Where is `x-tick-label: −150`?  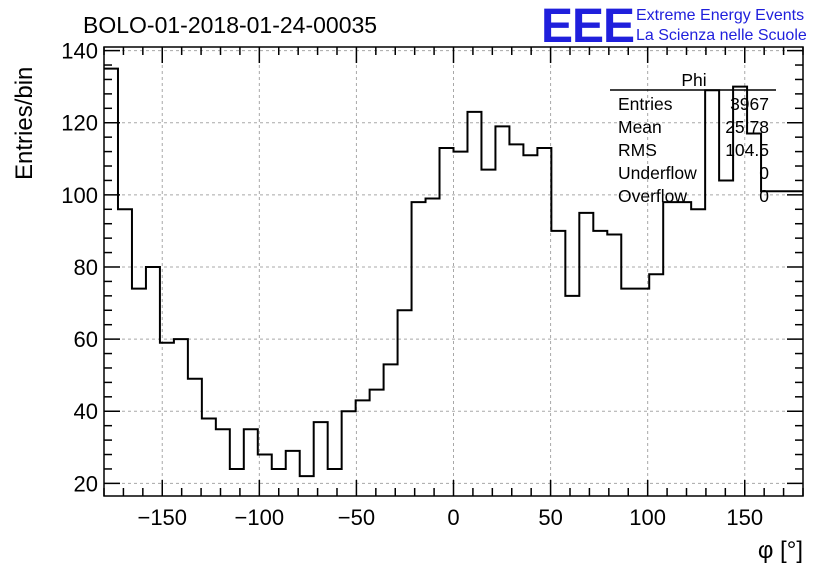 x-tick-label: −150 is located at coordinates (162, 517).